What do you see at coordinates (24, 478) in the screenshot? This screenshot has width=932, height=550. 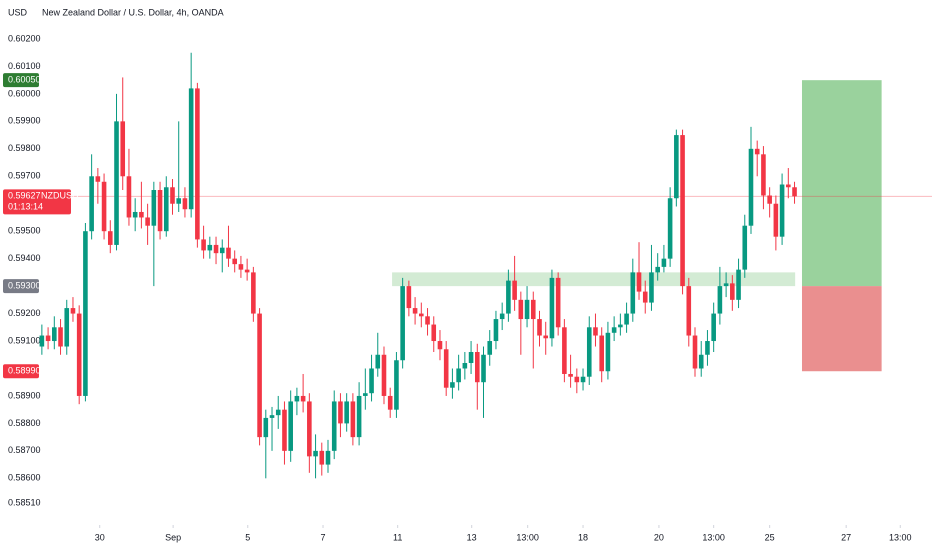 I see `y-tick-label: 0.58600` at bounding box center [24, 478].